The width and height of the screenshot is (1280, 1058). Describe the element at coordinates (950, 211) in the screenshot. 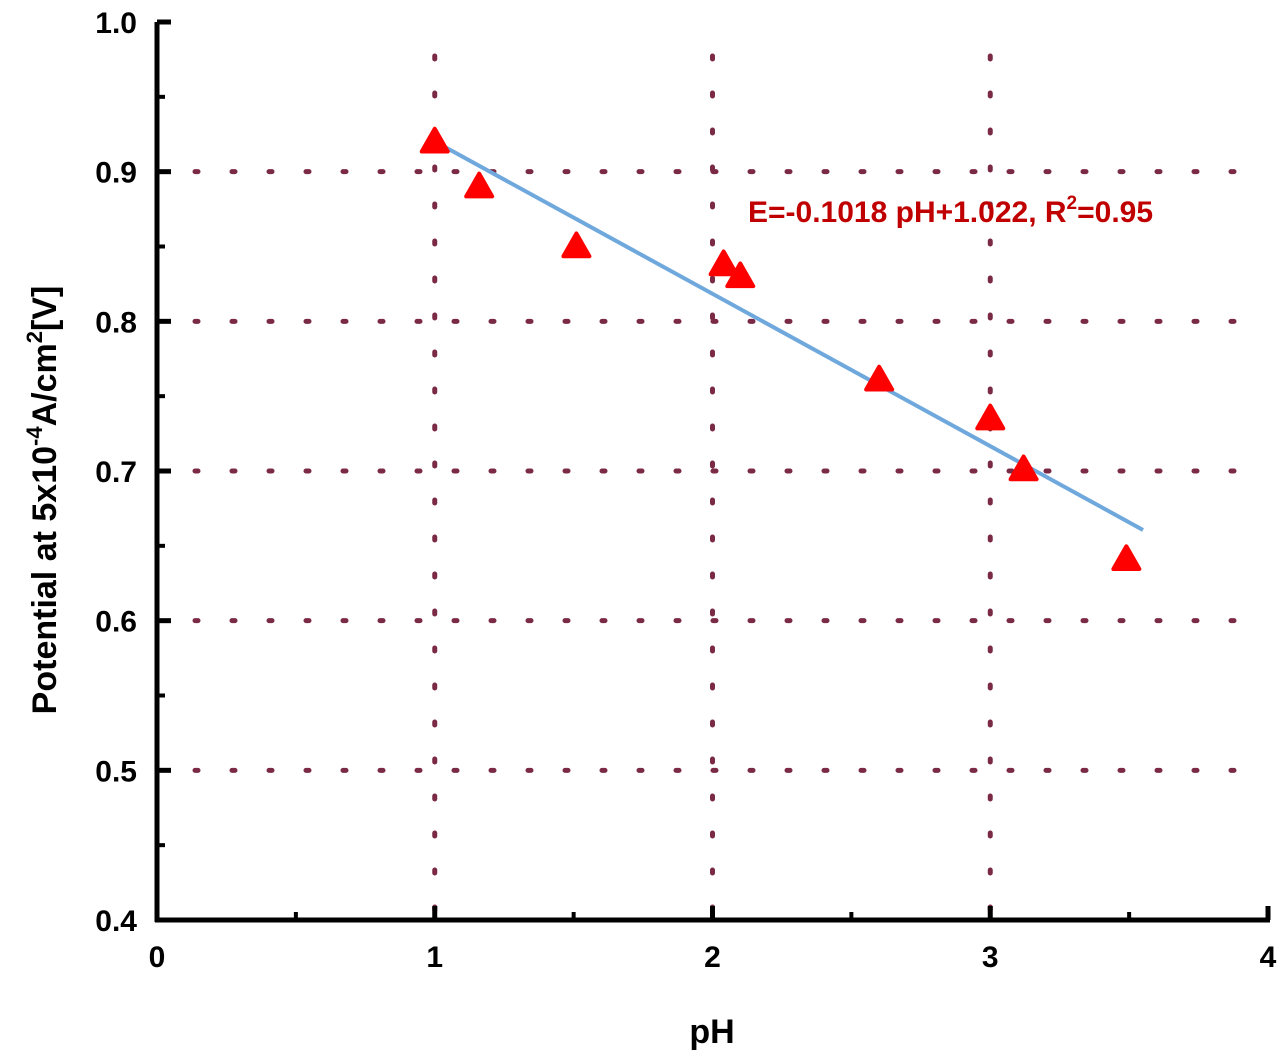

I see `fit-equation: E=-0.1018 pH+1.022, R2=0.95` at that location.